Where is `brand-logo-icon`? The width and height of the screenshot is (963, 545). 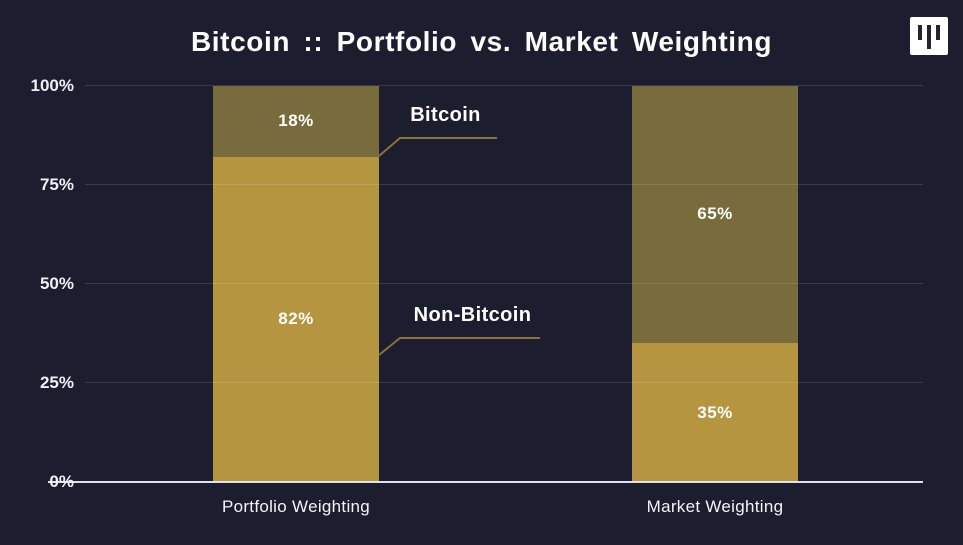
brand-logo-icon is located at coordinates (929, 36).